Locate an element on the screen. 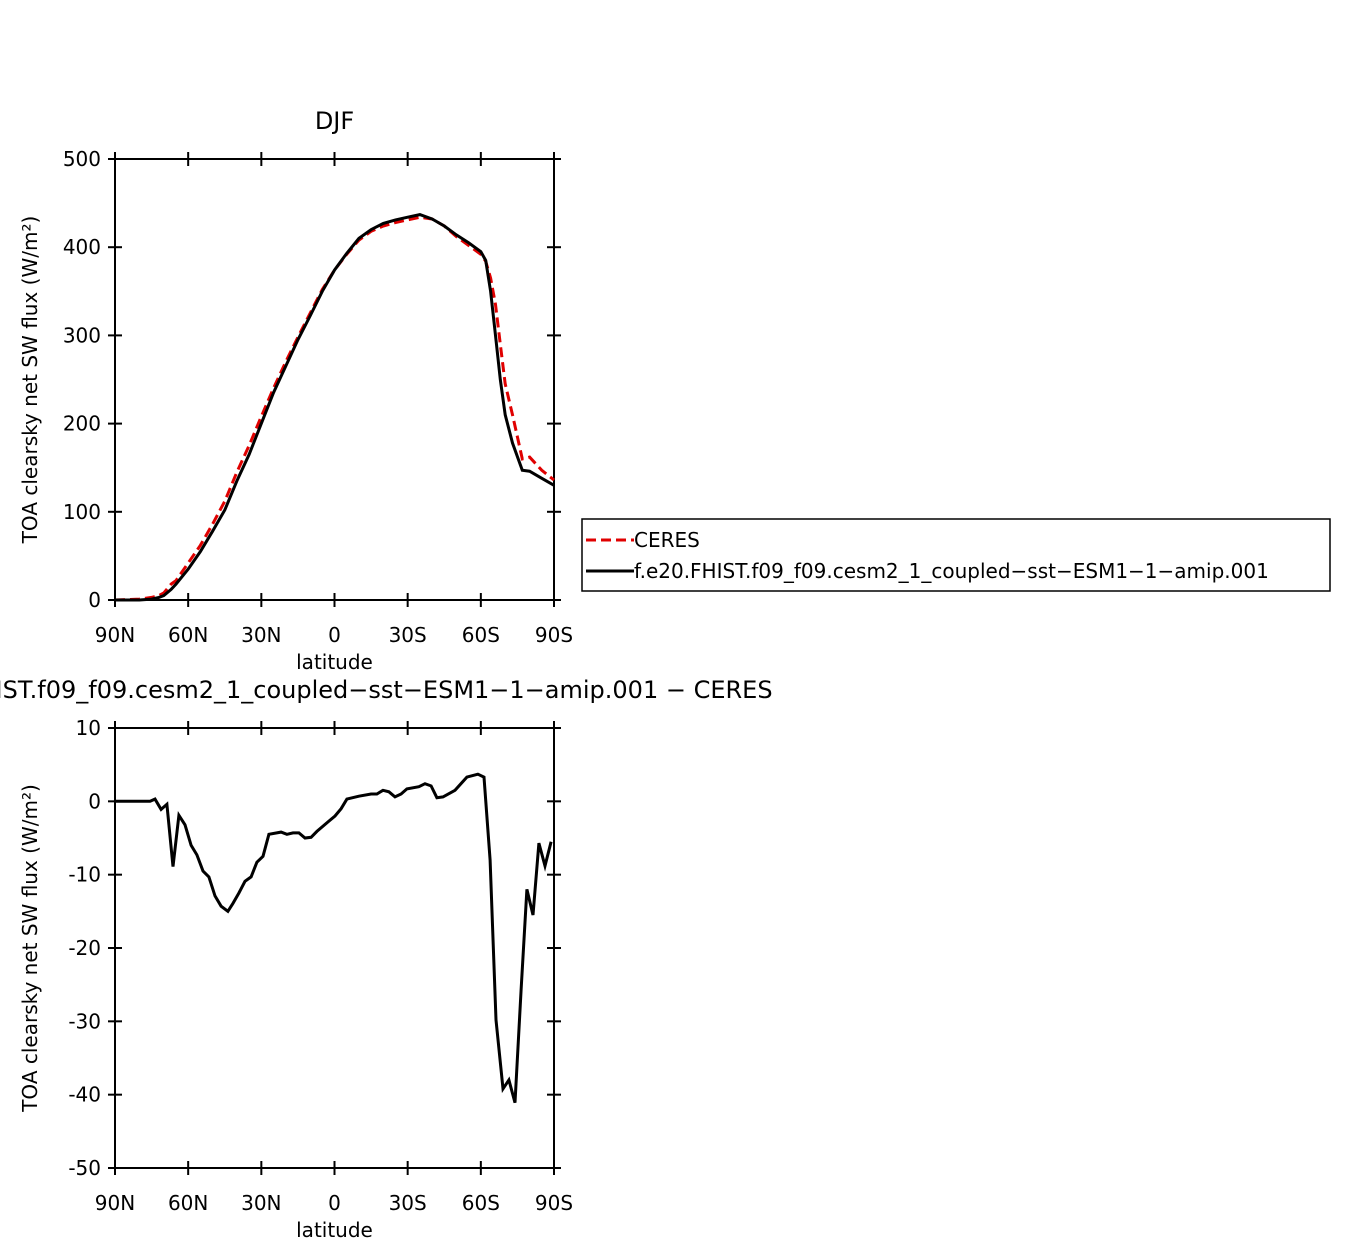 The image size is (1349, 1249). y-tick-label: 400 is located at coordinates (82, 247).